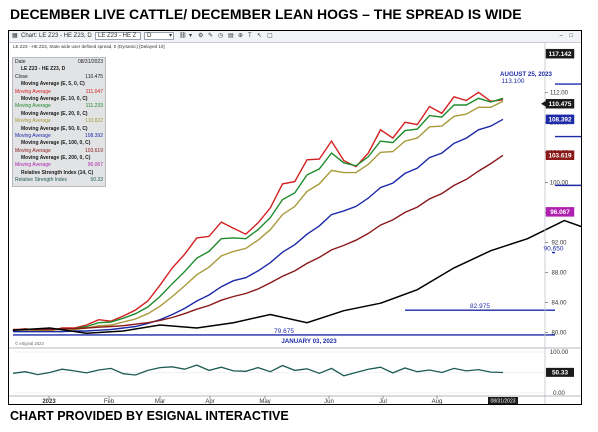  I want to click on level-label: 90.650, so click(554, 249).